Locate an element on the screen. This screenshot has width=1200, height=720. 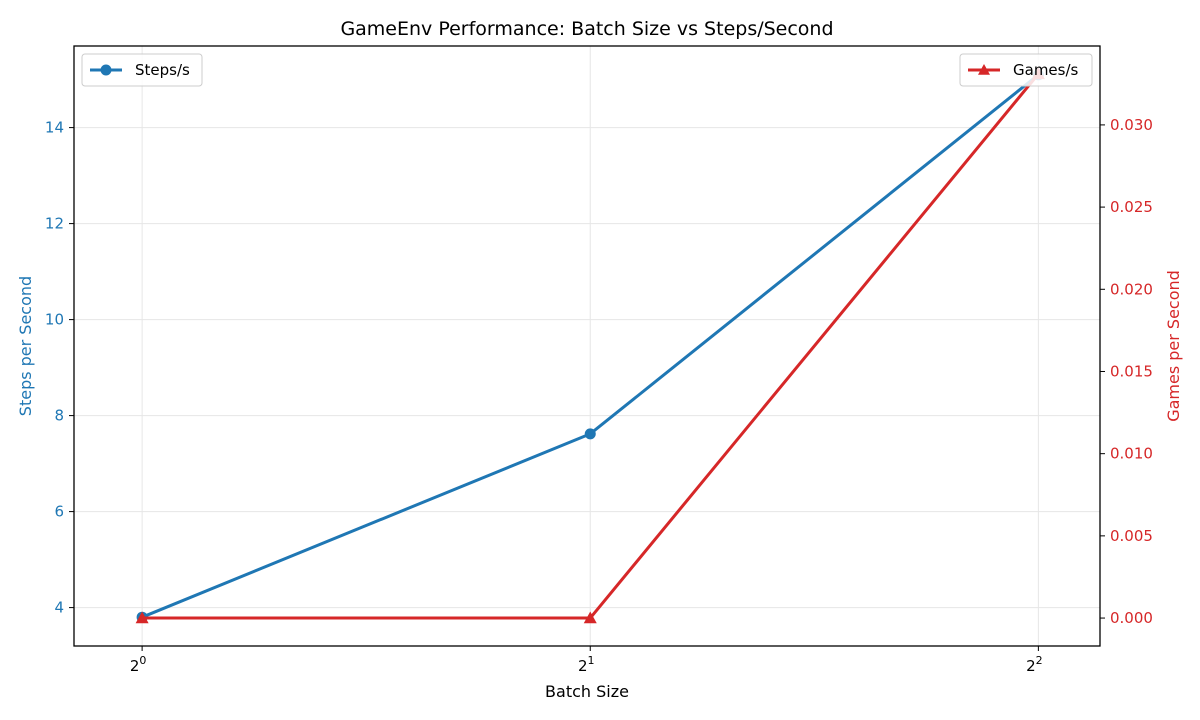
y-right-tick-label: 0.010 is located at coordinates (1131, 454).